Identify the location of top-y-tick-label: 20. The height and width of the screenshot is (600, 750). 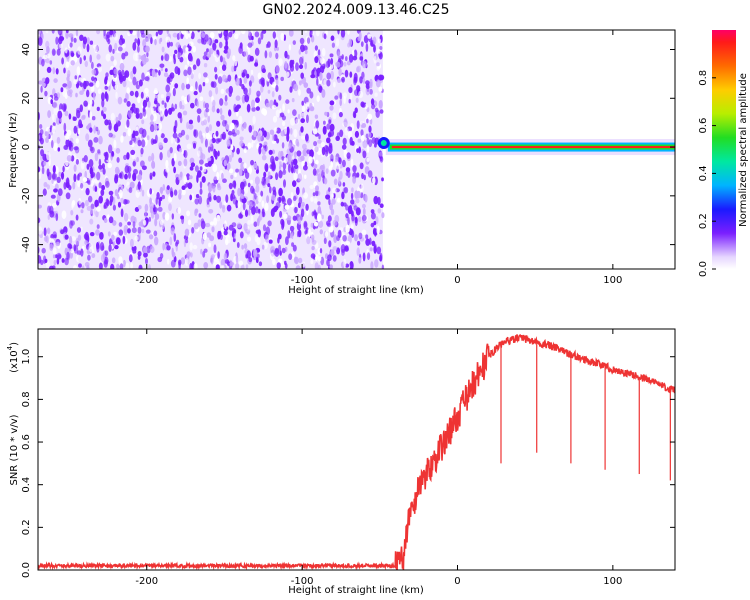
(26, 98).